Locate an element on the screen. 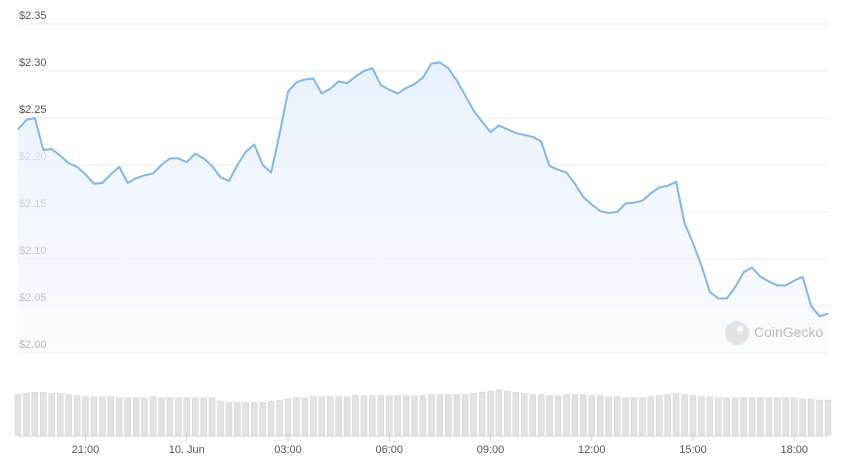  x-tick-label: 09:00 is located at coordinates (491, 450).